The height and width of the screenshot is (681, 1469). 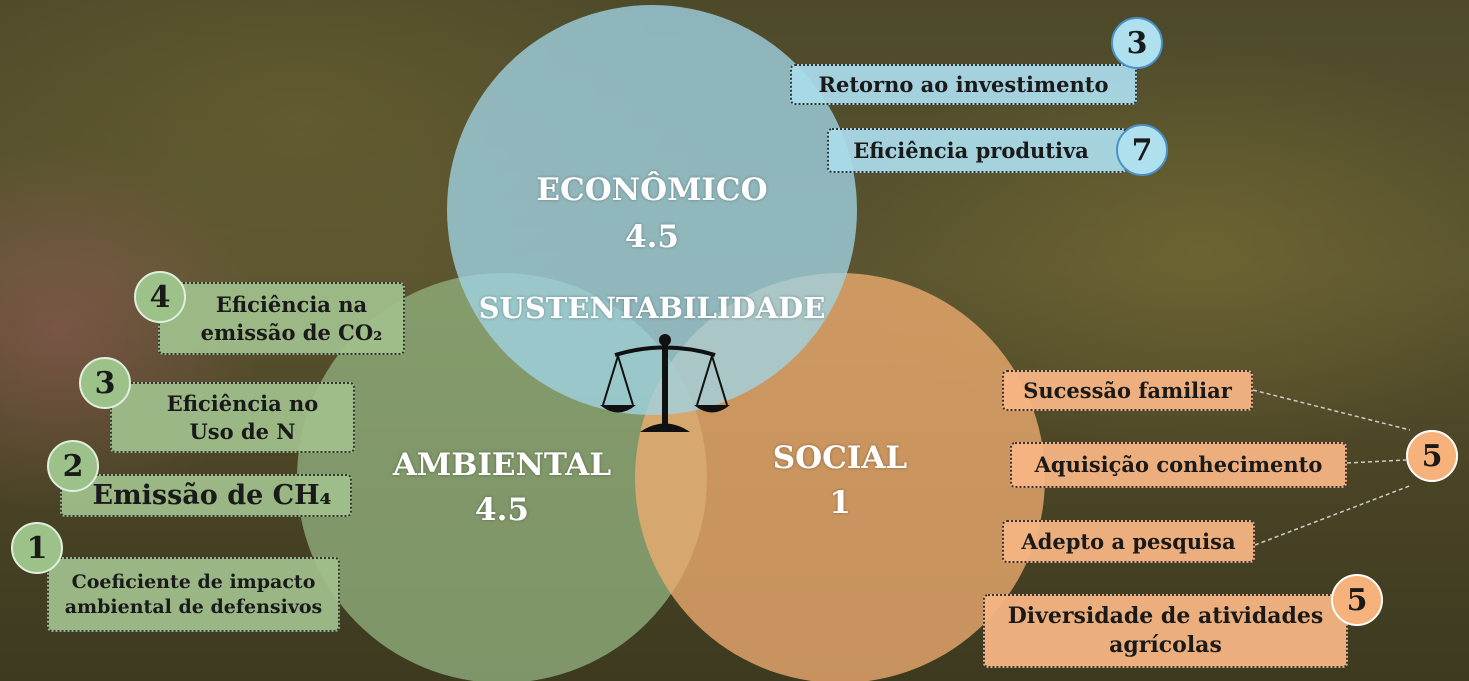 What do you see at coordinates (971, 150) in the screenshot?
I see `indicator-label: Eficiência produtiva` at bounding box center [971, 150].